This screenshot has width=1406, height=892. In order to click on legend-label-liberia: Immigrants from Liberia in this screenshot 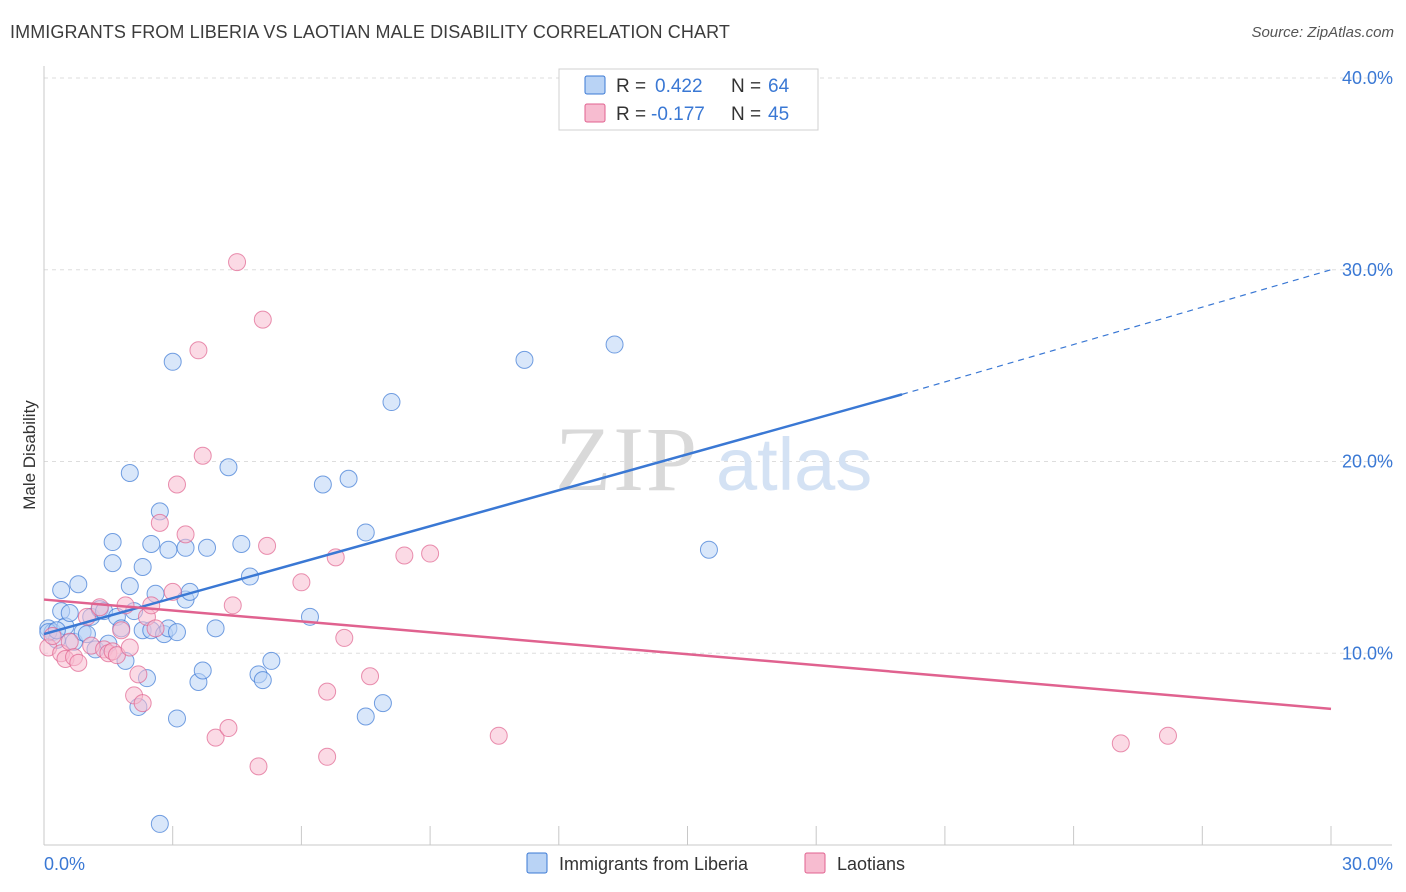, I will do `click(654, 864)`.